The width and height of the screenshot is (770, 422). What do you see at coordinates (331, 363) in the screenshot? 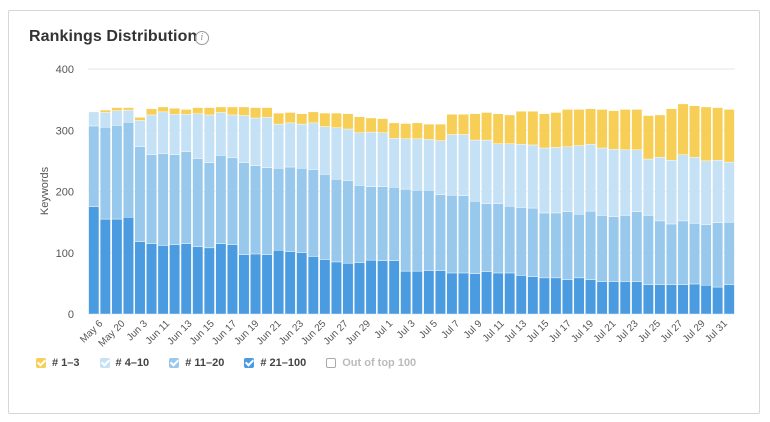
I see `checkbox-empty-icon` at bounding box center [331, 363].